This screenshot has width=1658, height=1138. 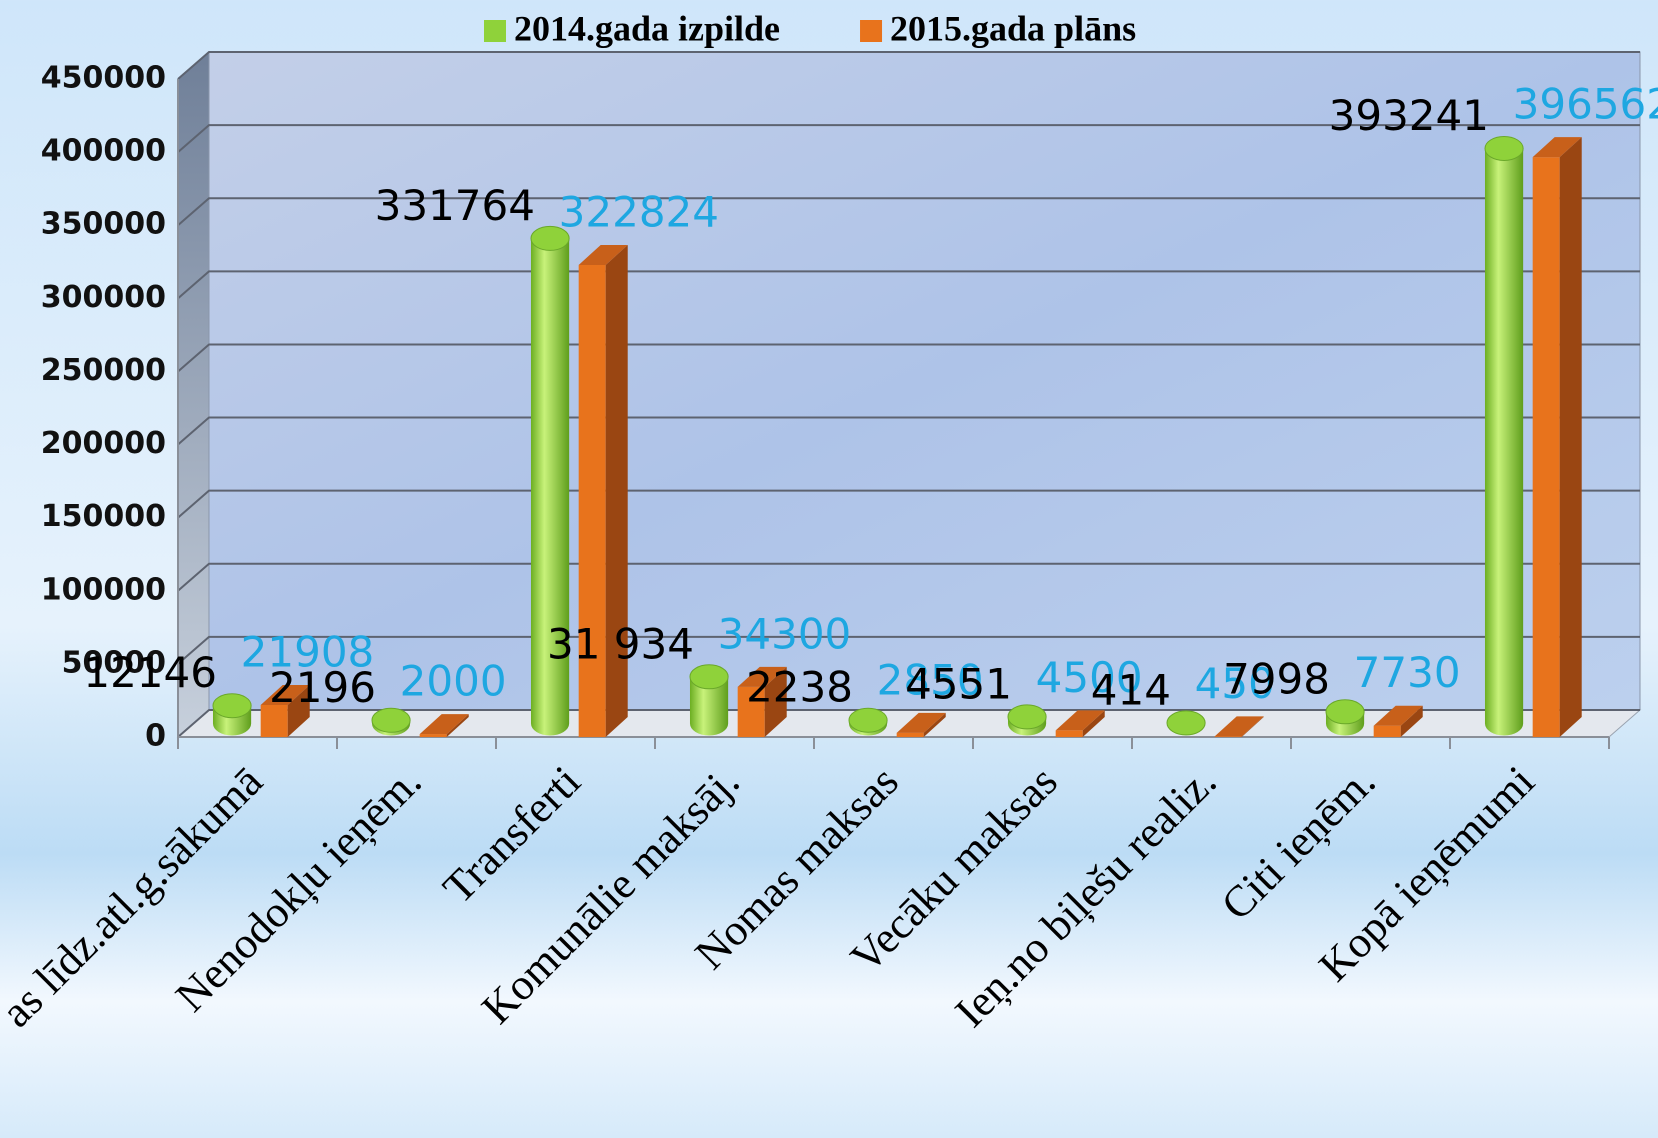 I want to click on legend-label: 2014.gada izpilde, so click(x=647, y=28).